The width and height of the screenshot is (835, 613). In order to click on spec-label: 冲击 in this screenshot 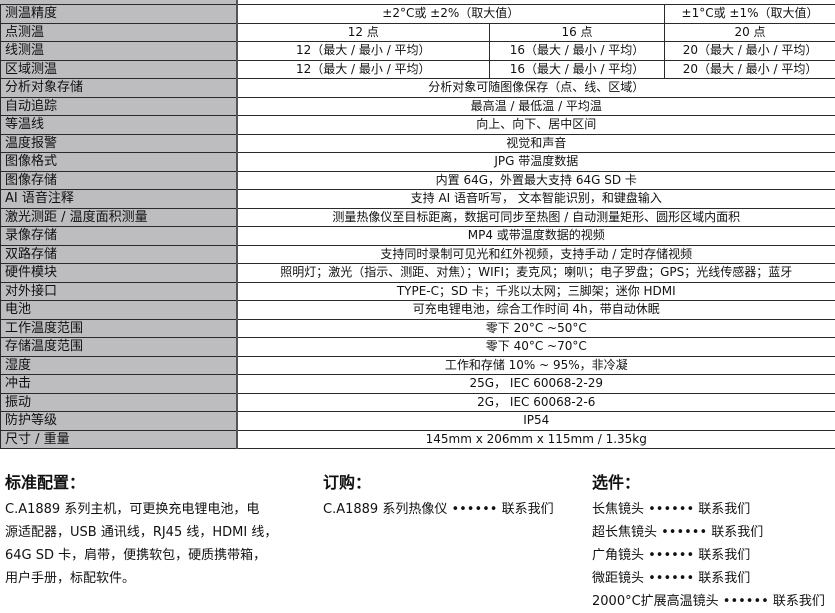, I will do `click(119, 384)`.